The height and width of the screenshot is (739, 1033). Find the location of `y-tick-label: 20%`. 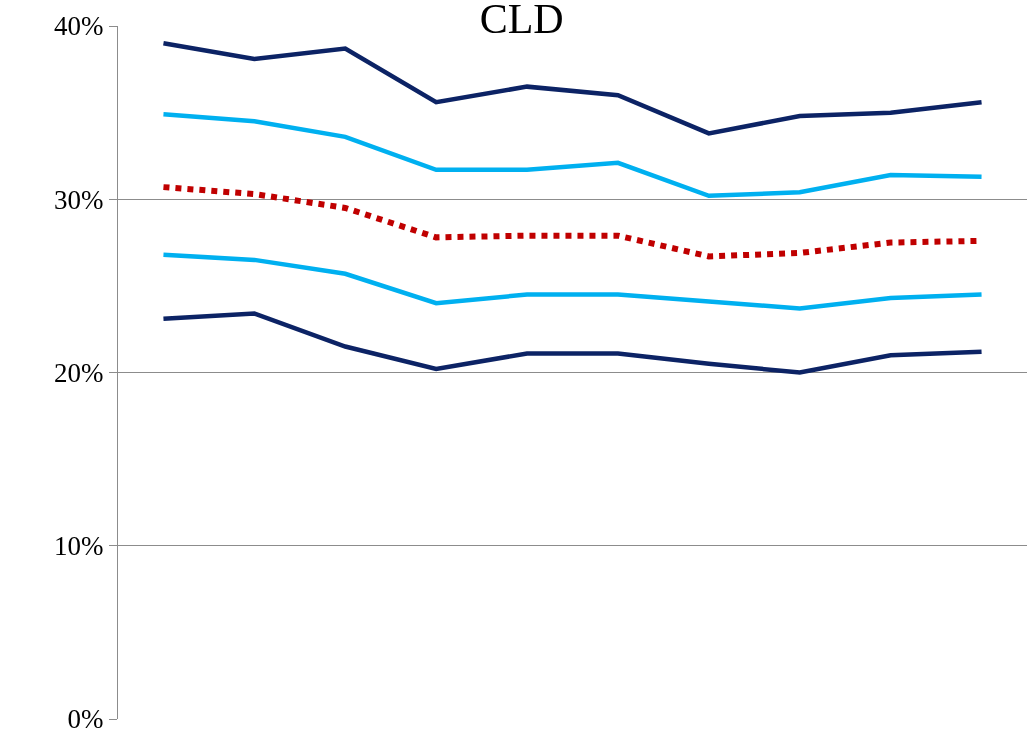

y-tick-label: 20% is located at coordinates (78, 372).